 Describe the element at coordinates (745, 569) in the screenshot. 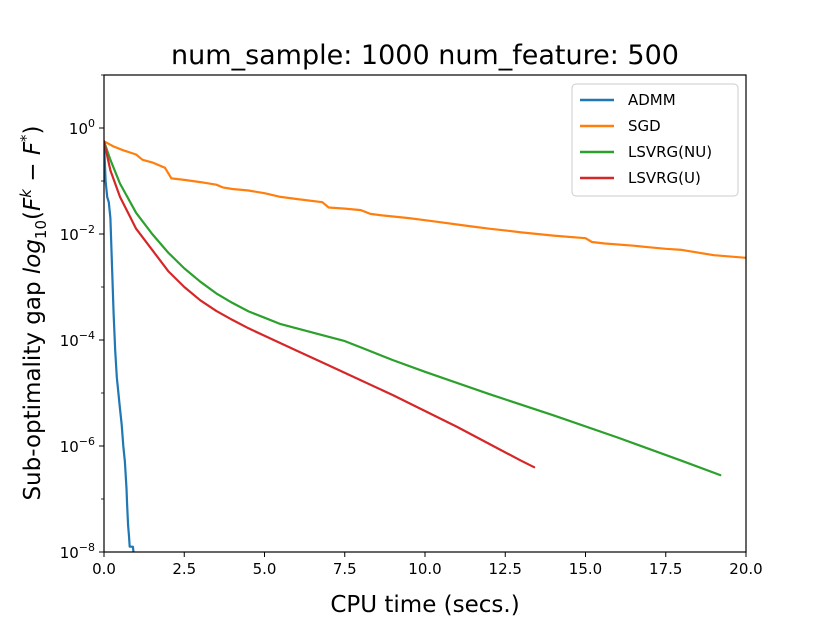

I see `x-tick-label: 20.0` at that location.